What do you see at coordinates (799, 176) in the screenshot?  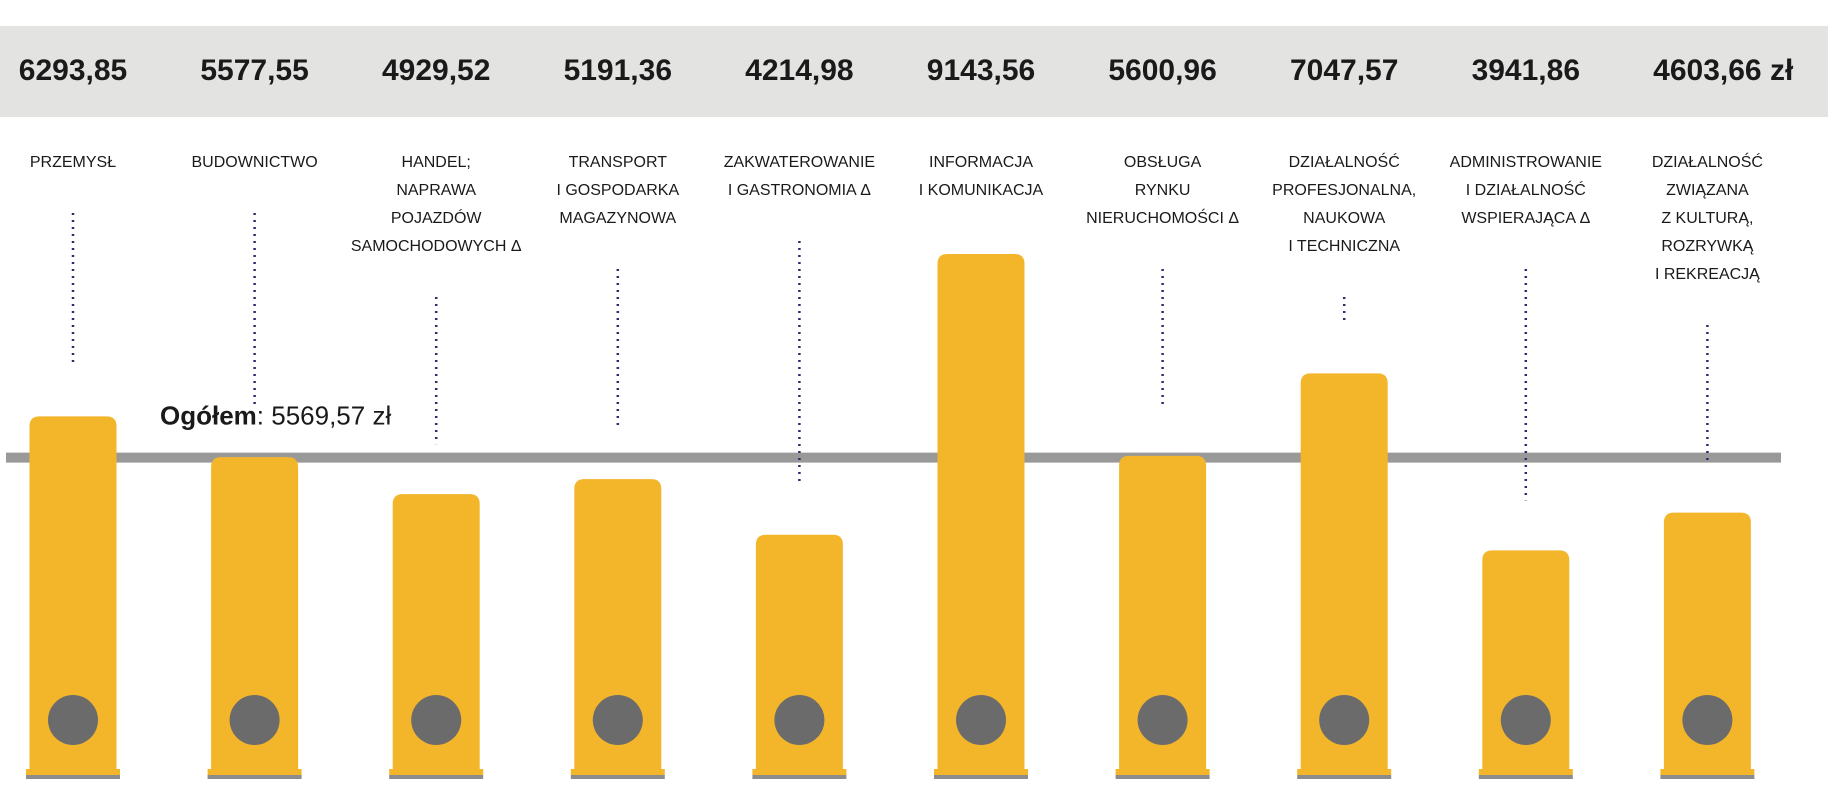 I see `category-label: ZAKWATEROWANIE I GASTRONOMIA Δ` at bounding box center [799, 176].